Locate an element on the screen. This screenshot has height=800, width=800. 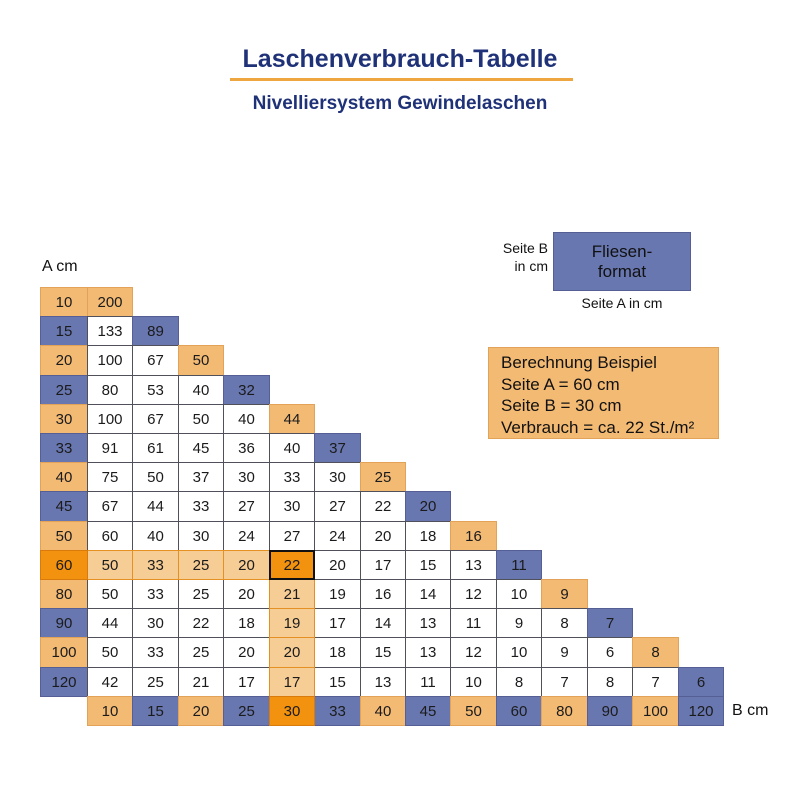
row-header-cell: 100 is located at coordinates (64, 652).